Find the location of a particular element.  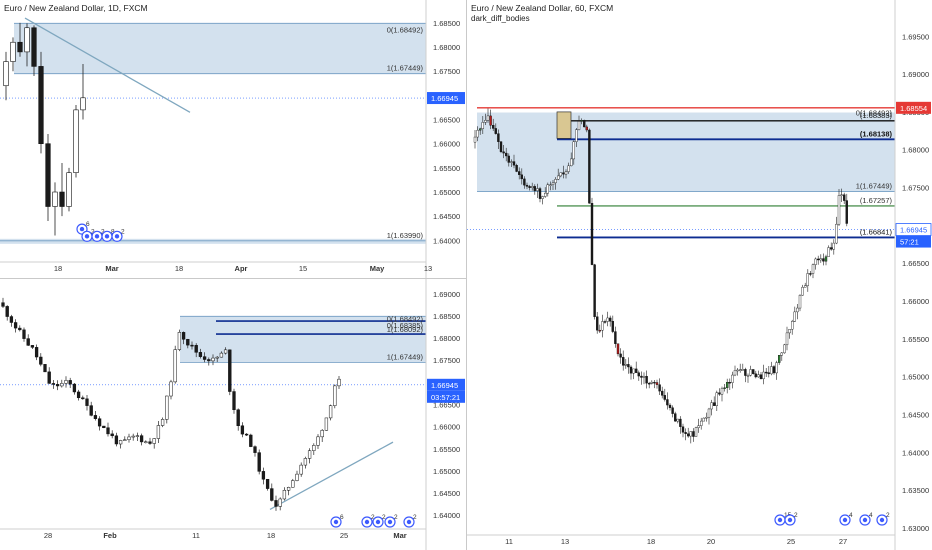

price-axis-bg is located at coordinates (913, 275).